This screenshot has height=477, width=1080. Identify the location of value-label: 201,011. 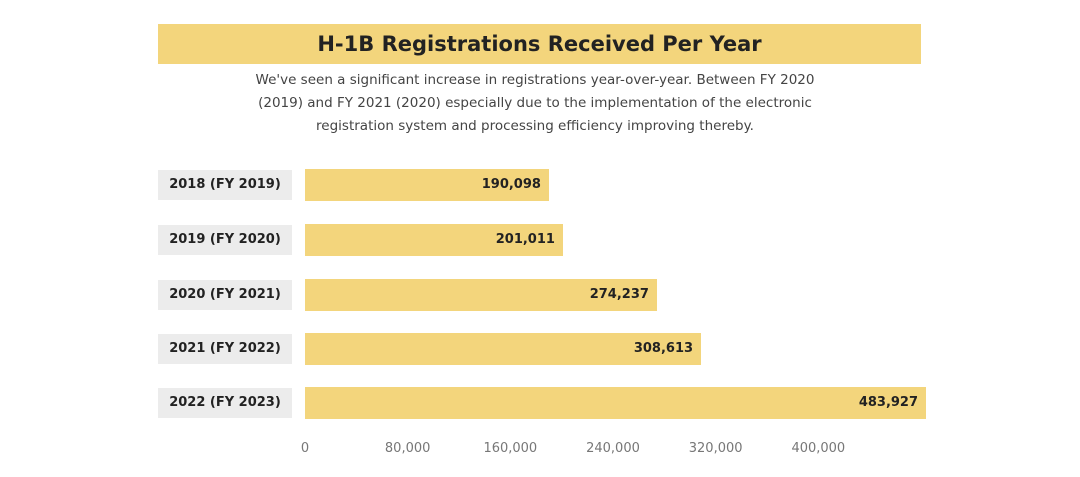
(525, 239).